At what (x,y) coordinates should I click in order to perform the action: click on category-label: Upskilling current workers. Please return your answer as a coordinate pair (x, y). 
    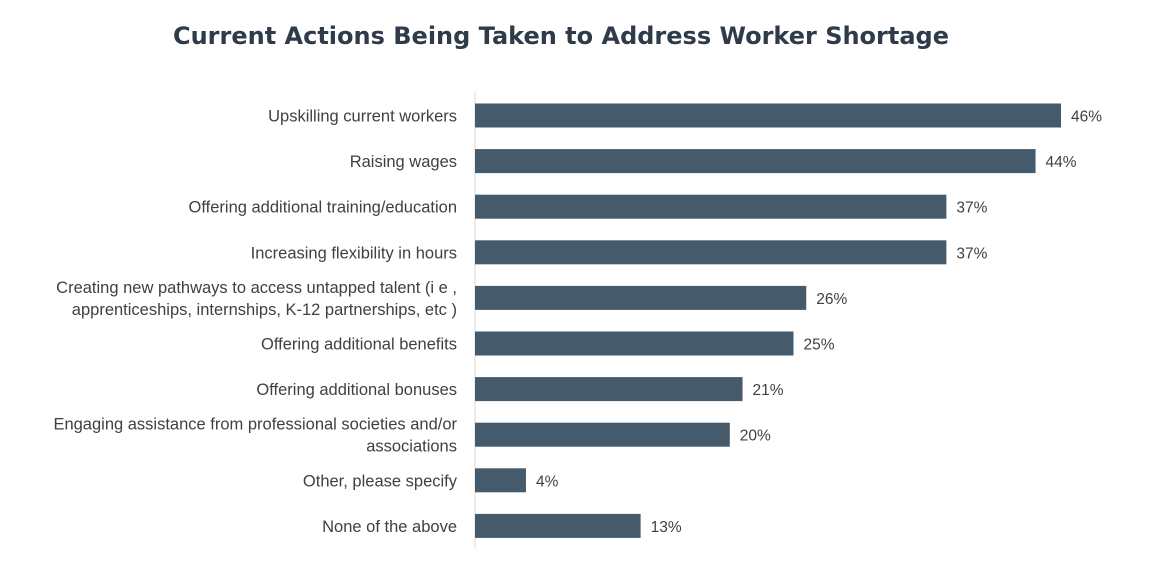
    Looking at the image, I should click on (362, 117).